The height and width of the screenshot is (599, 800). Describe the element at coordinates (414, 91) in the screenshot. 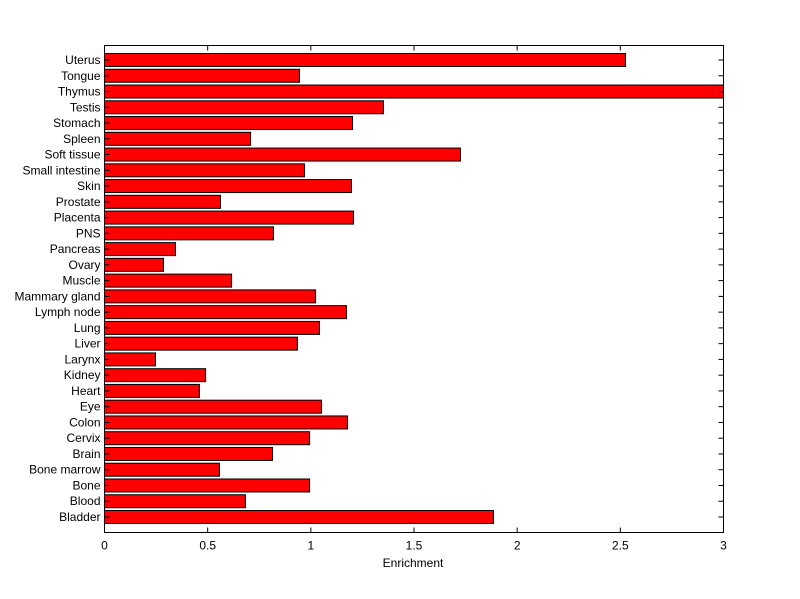

I see `bar-thymus` at that location.